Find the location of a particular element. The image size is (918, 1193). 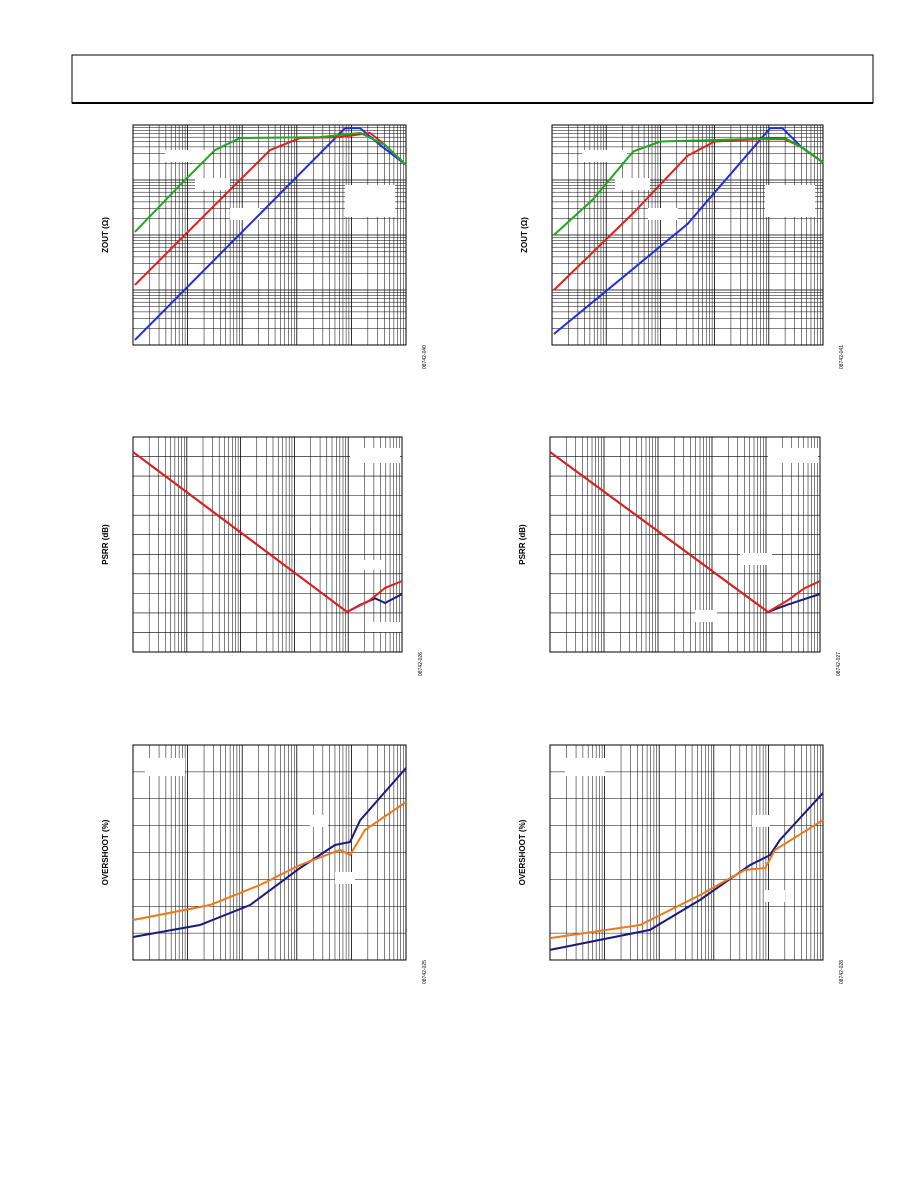

figure-id: 08742-027 is located at coordinates (839, 664).